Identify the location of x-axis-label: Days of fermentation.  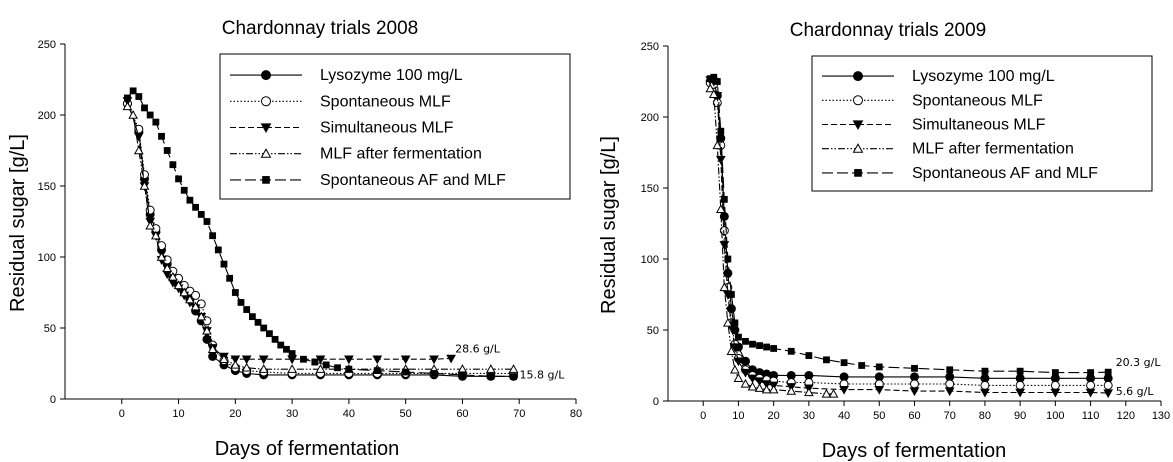
(307, 449).